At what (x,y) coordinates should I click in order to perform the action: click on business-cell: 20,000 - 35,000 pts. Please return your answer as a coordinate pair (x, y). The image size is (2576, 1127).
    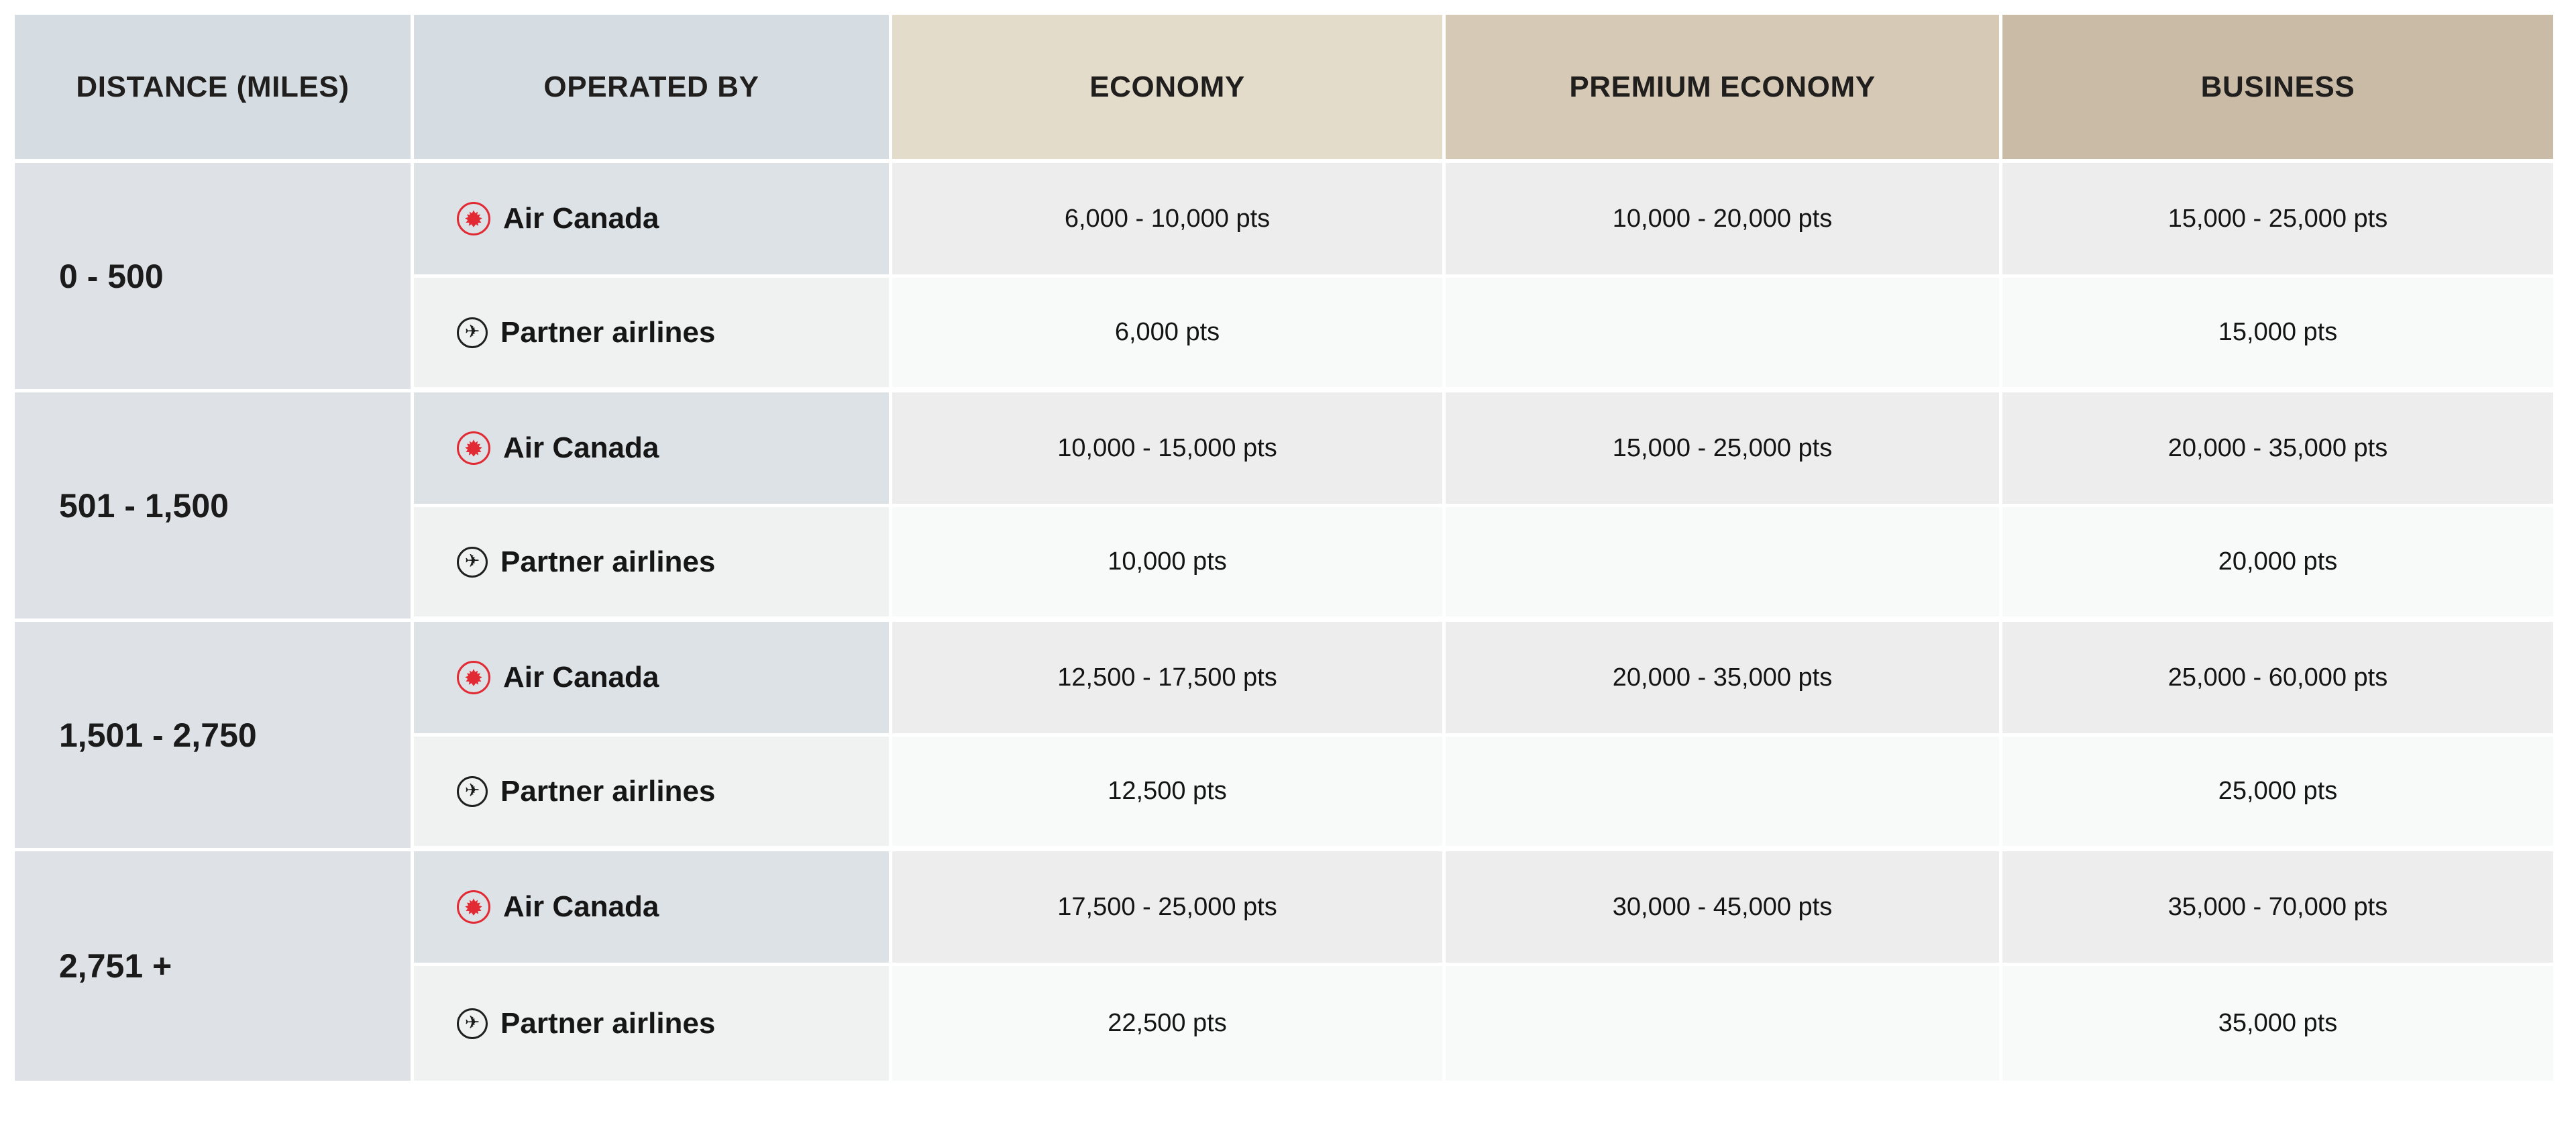
    Looking at the image, I should click on (2277, 449).